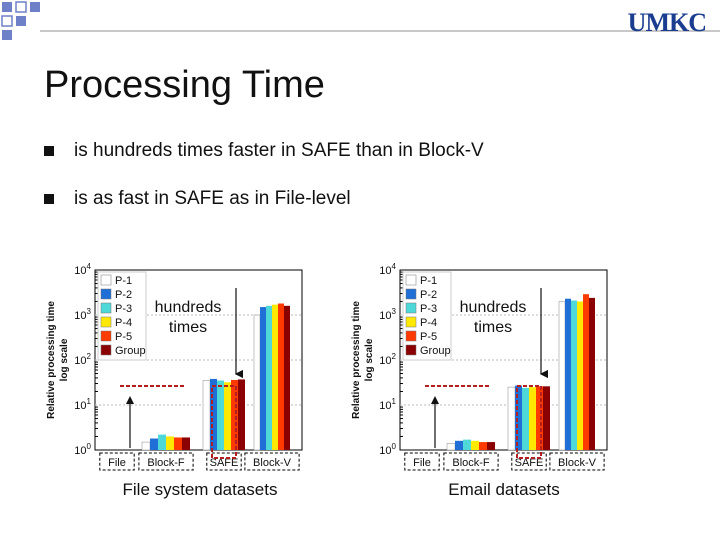  I want to click on bullet-item: is as fast in SAFE as in File-level, so click(197, 199).